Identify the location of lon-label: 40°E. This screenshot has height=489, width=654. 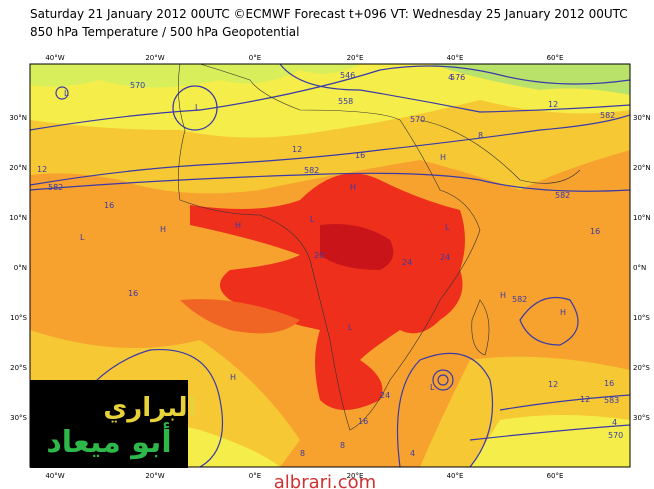
(455, 58).